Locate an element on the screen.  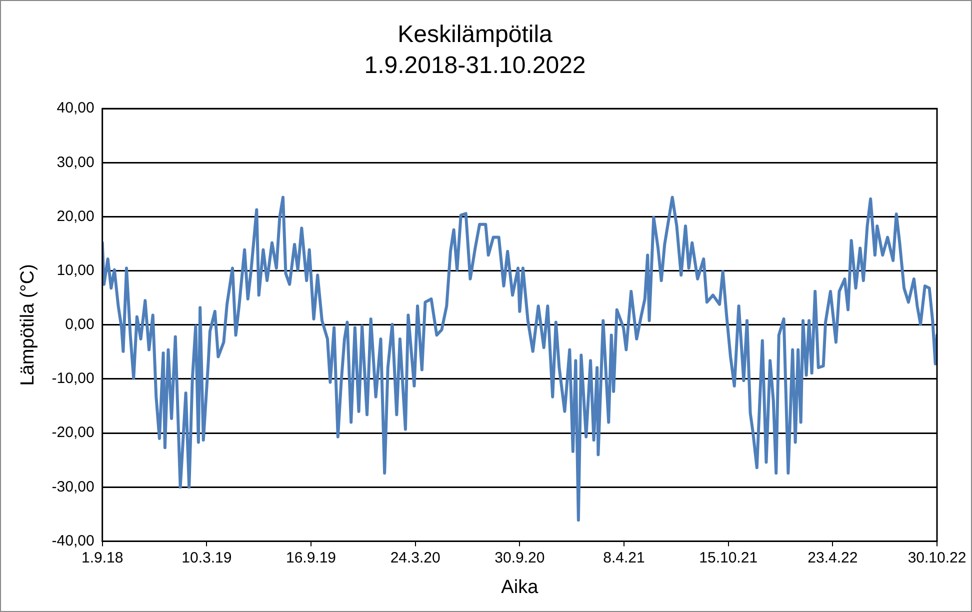
chart-subtitle: 1.9.2018-31.10.2022 is located at coordinates (475, 65).